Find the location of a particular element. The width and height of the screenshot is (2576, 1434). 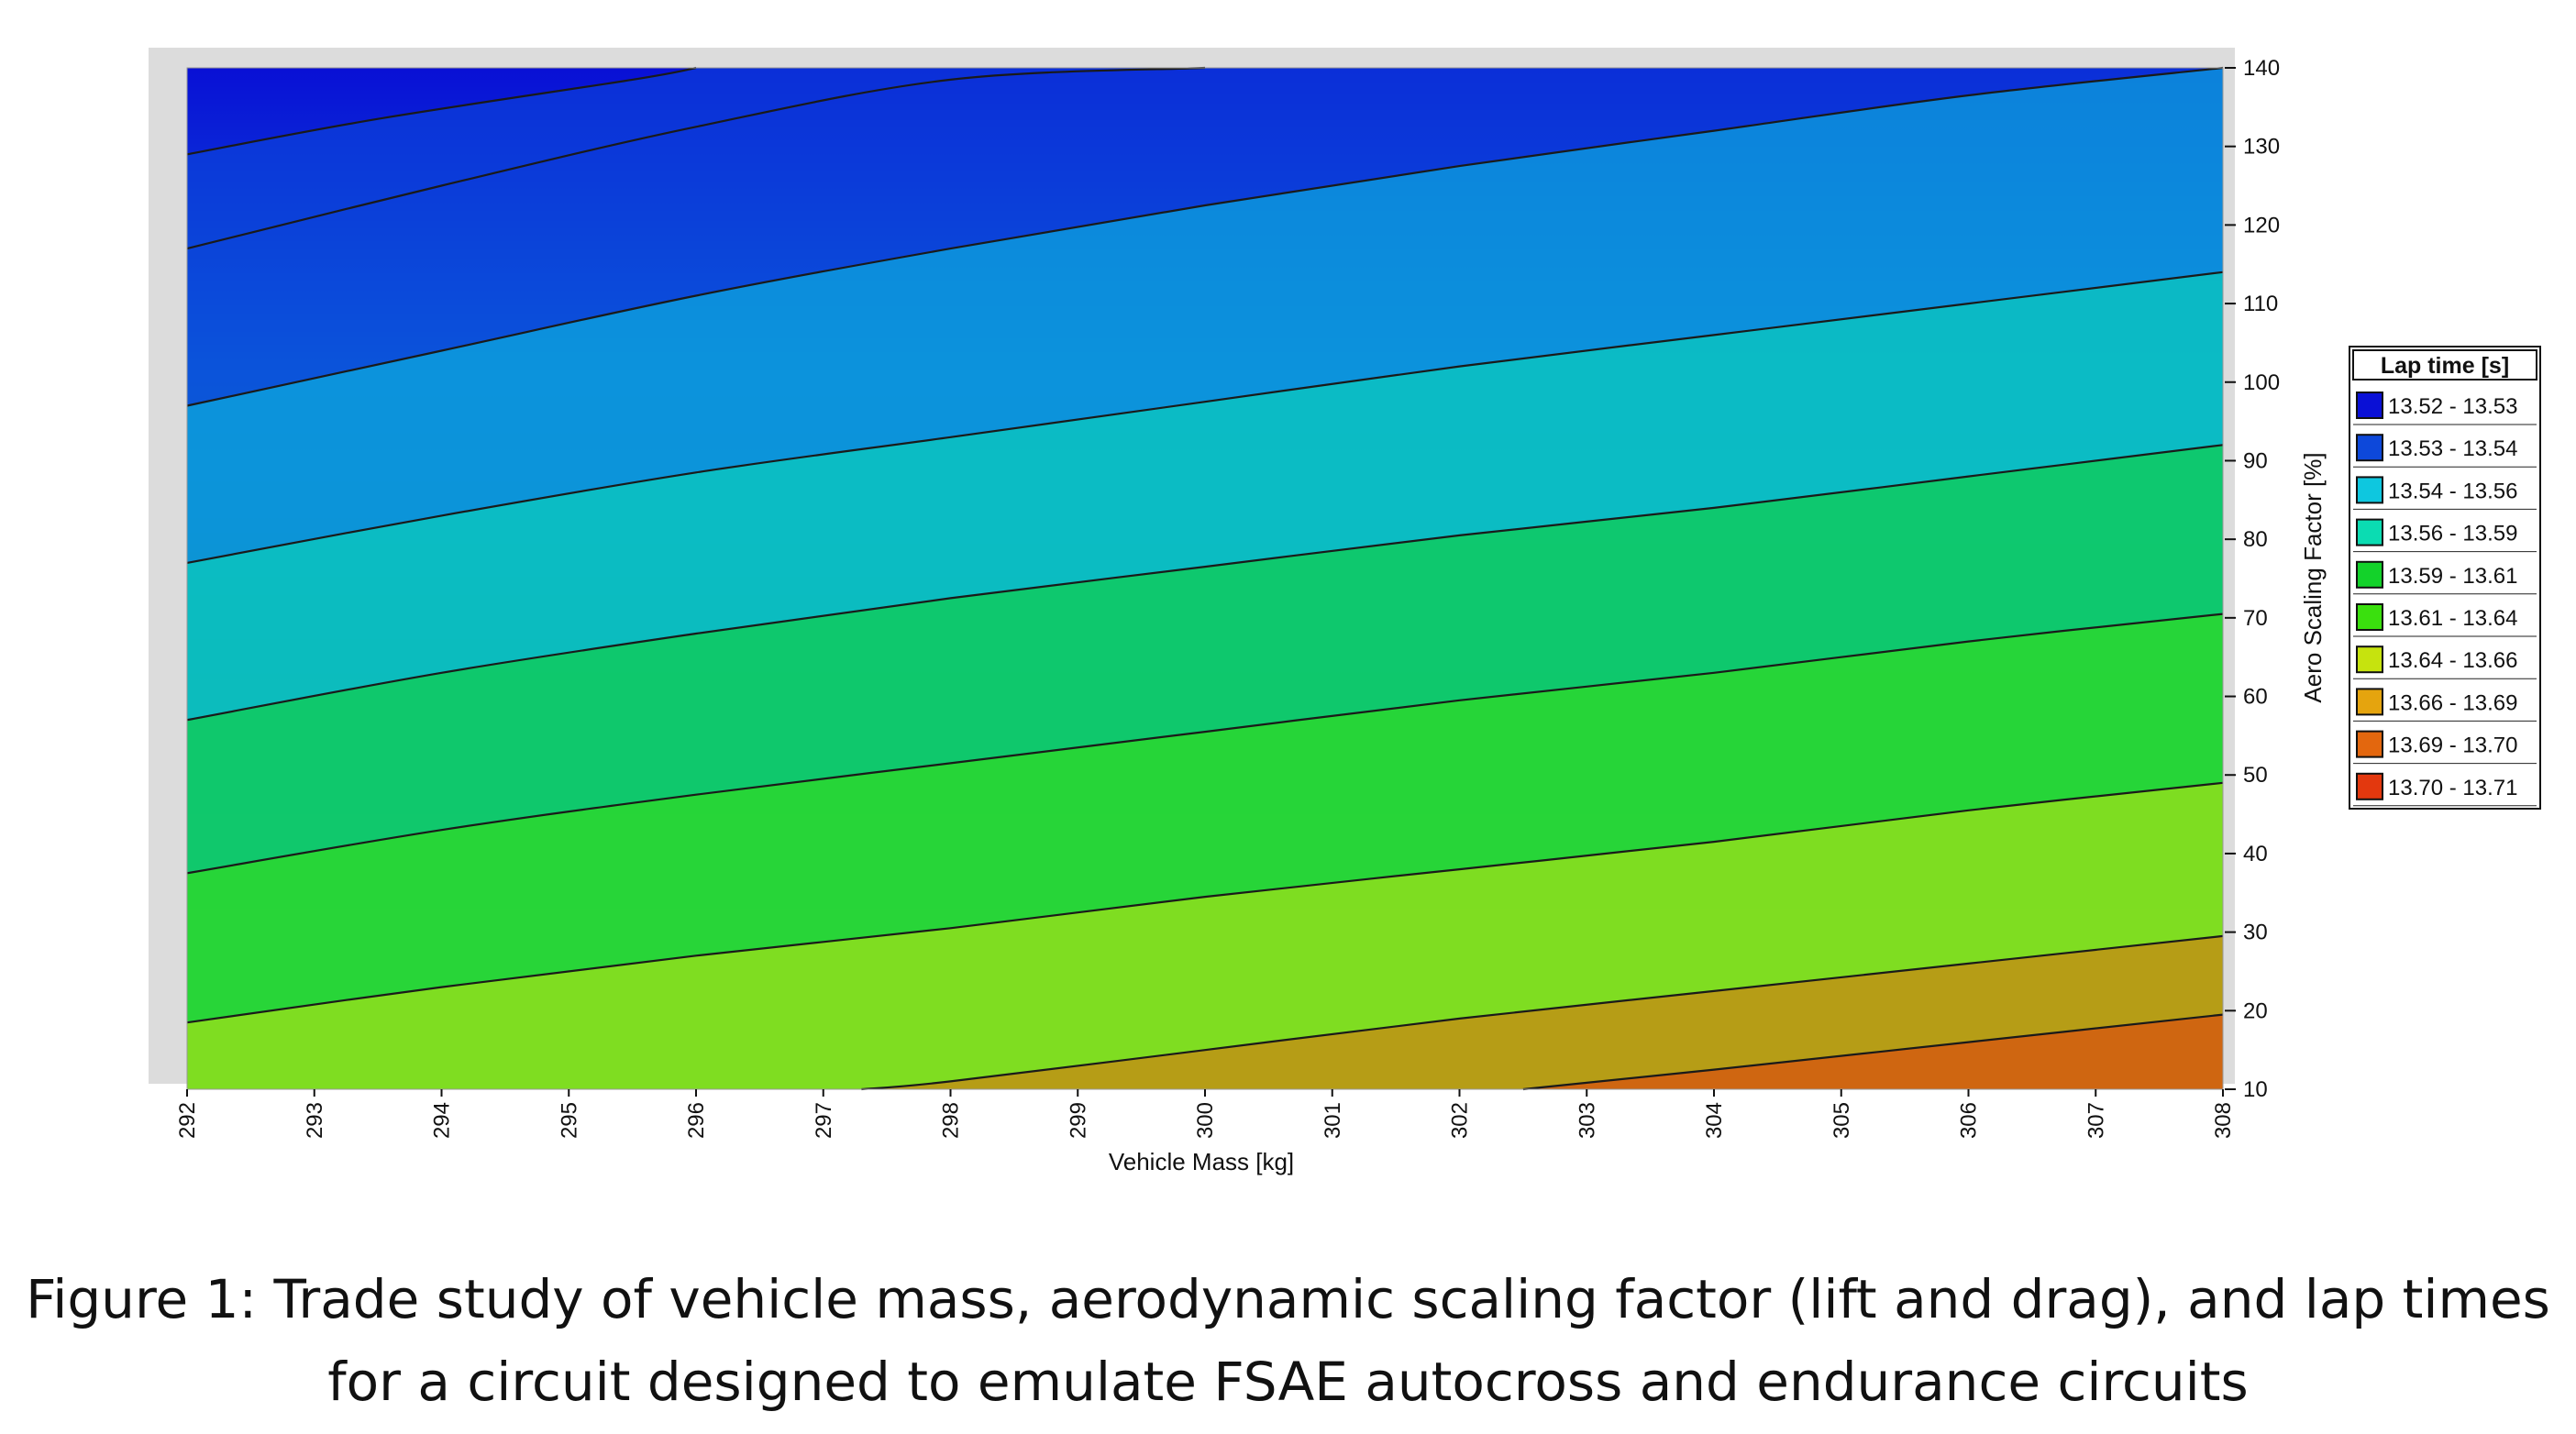

x-tick-label: 305 is located at coordinates (1842, 1120).